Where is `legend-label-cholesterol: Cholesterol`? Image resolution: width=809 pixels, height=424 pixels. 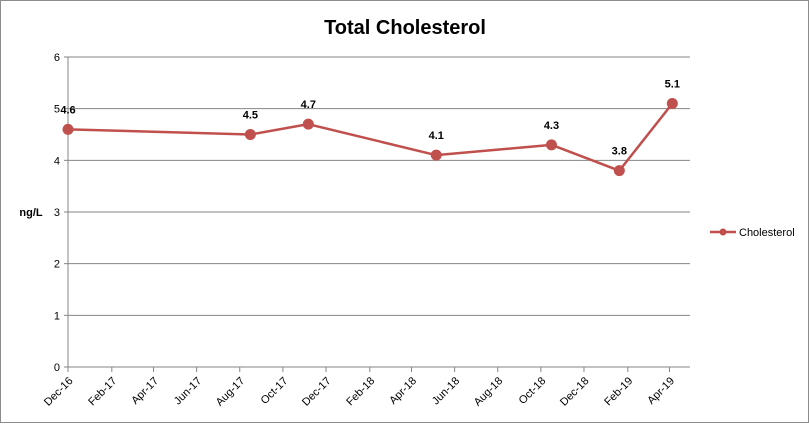
legend-label-cholesterol: Cholesterol is located at coordinates (767, 233).